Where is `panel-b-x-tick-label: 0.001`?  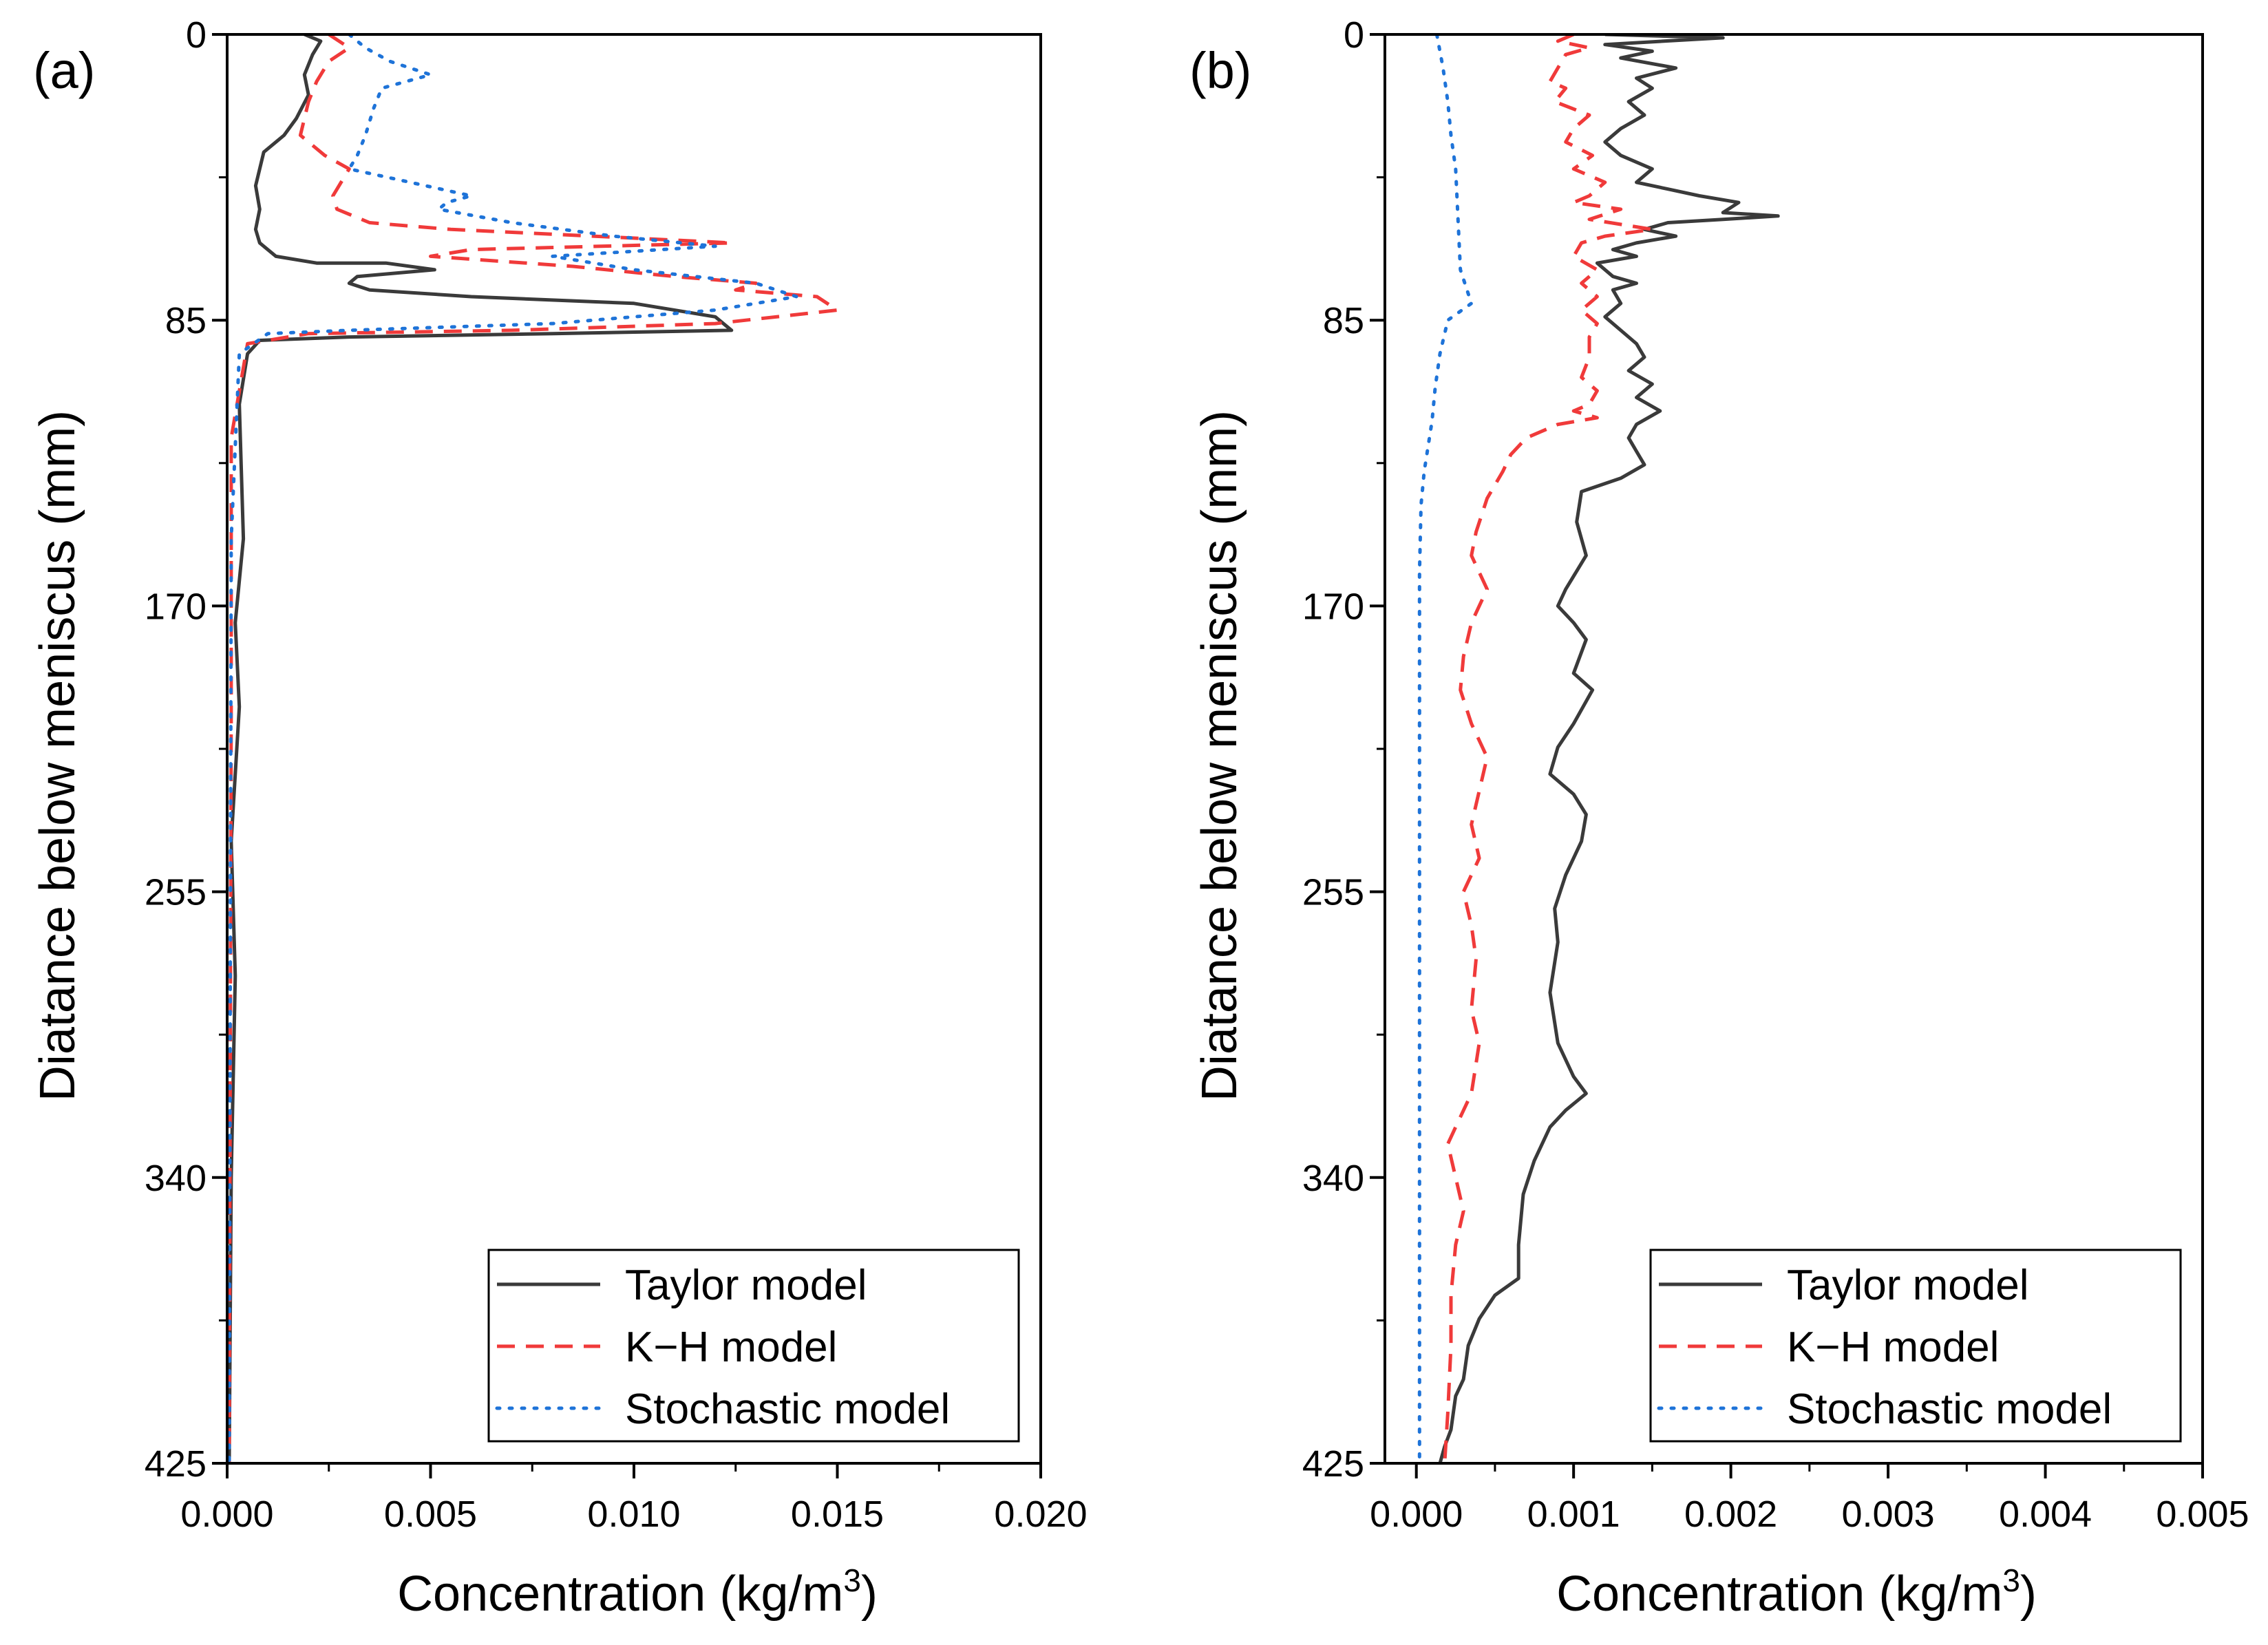
panel-b-x-tick-label: 0.001 is located at coordinates (1574, 1514).